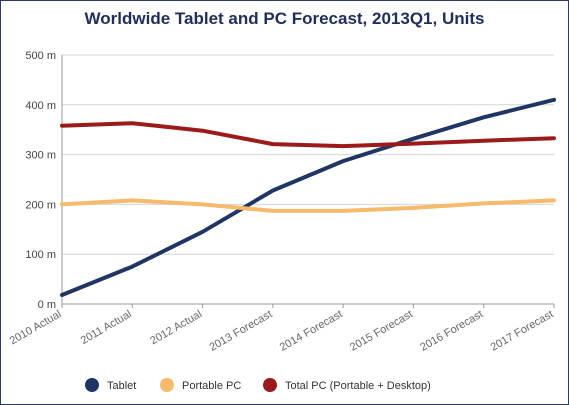 This screenshot has height=405, width=569. What do you see at coordinates (358, 386) in the screenshot?
I see `legend-label: Total PC (Portable + Desktop)` at bounding box center [358, 386].